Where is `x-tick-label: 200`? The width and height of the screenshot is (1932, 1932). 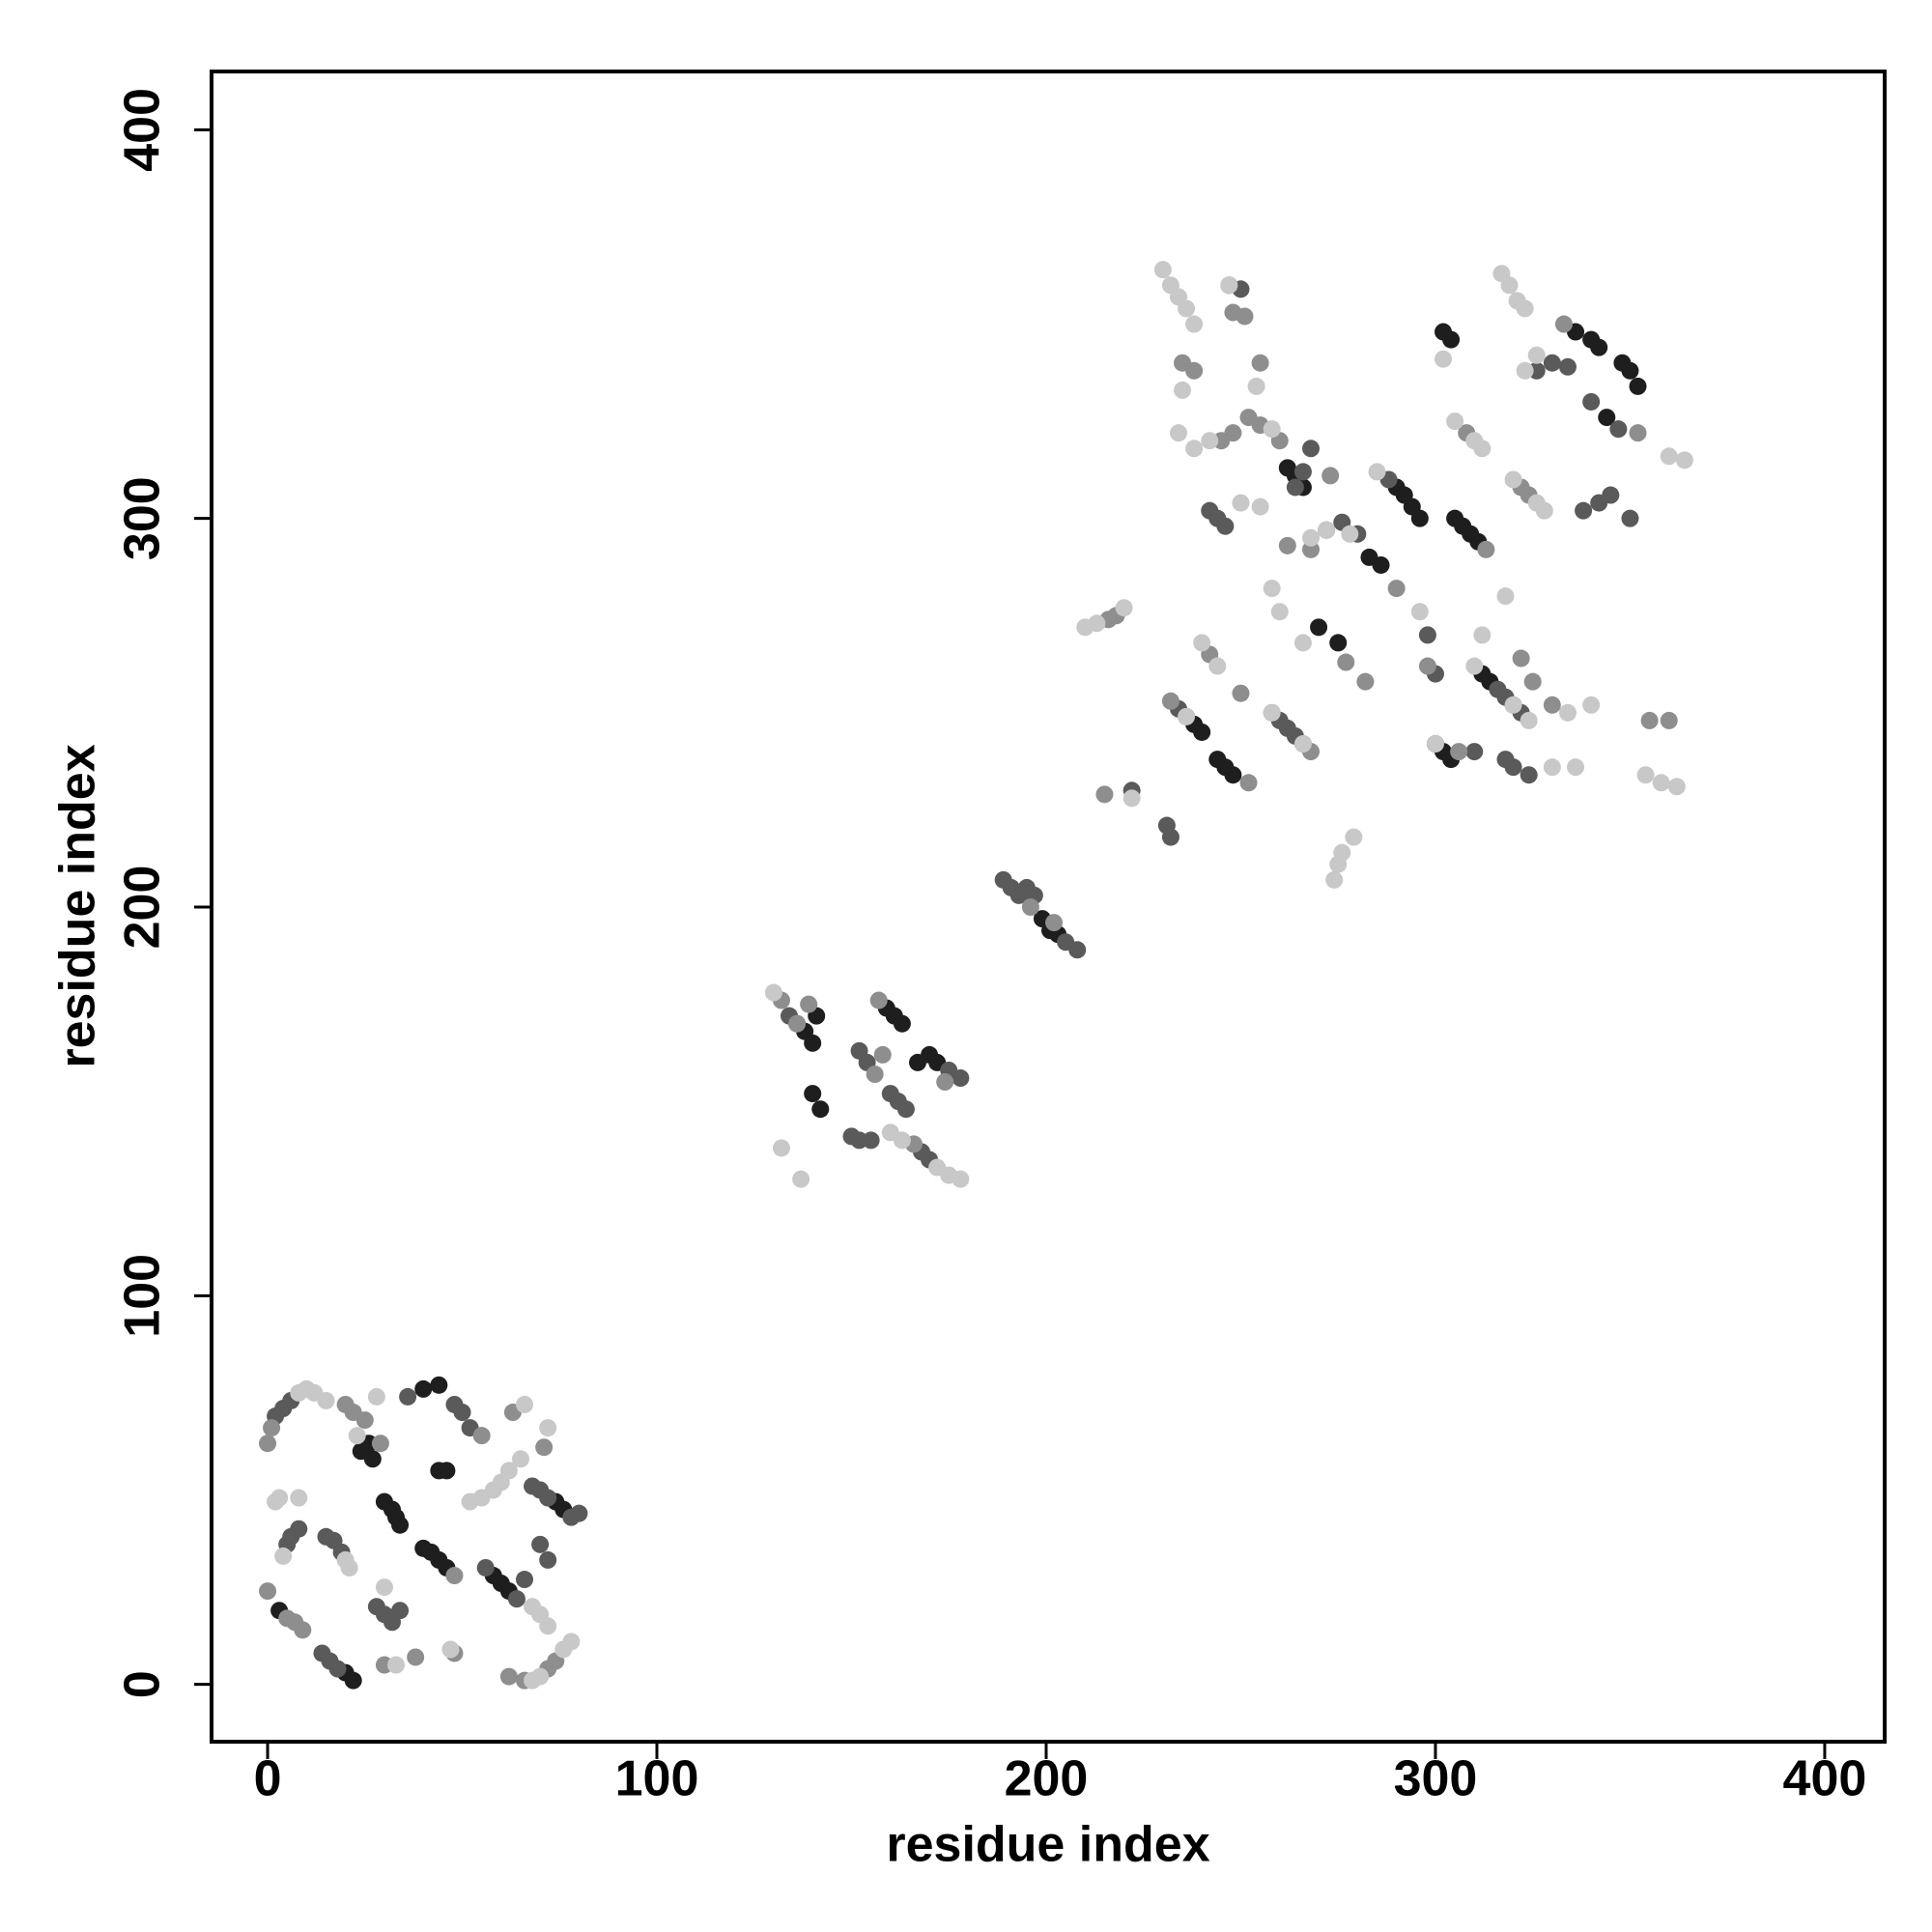 x-tick-label: 200 is located at coordinates (1047, 1779).